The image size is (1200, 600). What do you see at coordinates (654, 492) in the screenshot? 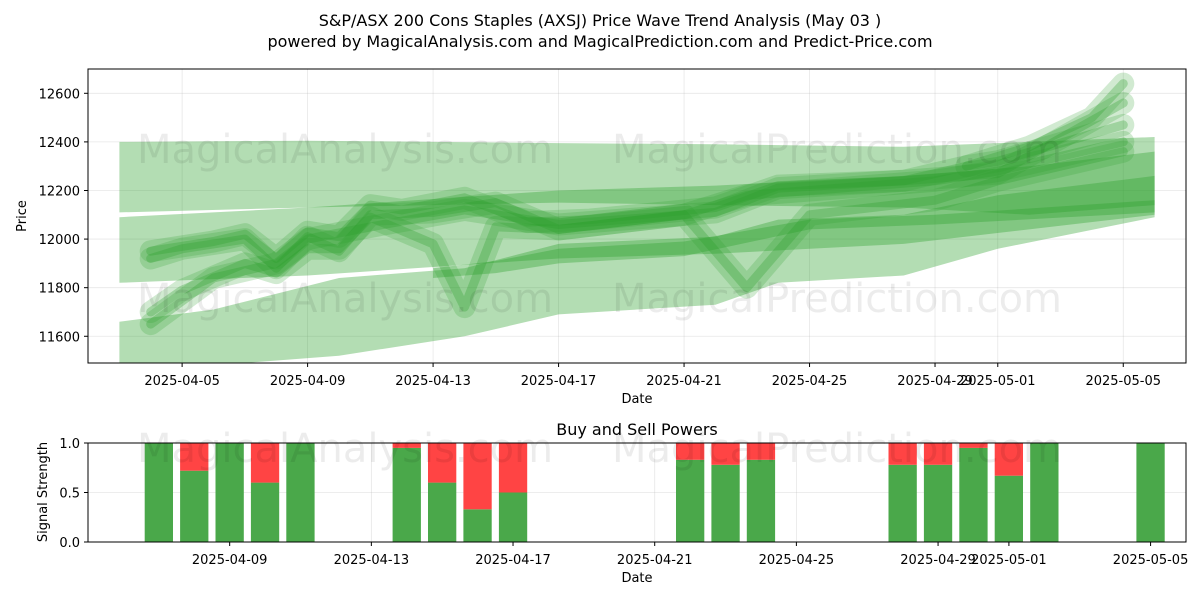
I see `signal-bars` at bounding box center [654, 492].